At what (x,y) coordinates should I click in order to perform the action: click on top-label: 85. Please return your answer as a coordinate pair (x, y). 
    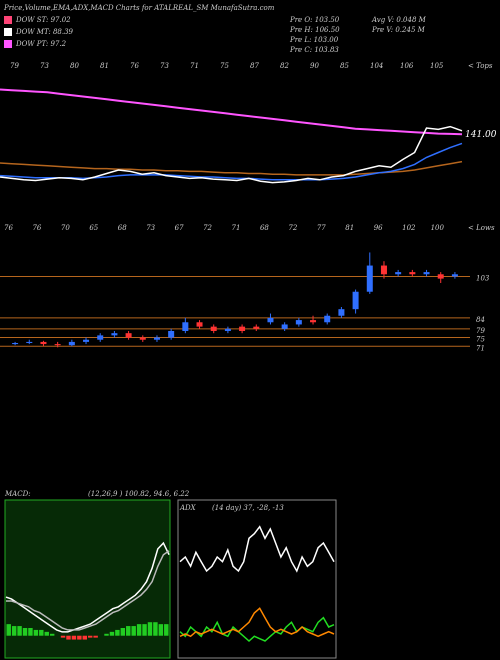
    Looking at the image, I should click on (344, 66).